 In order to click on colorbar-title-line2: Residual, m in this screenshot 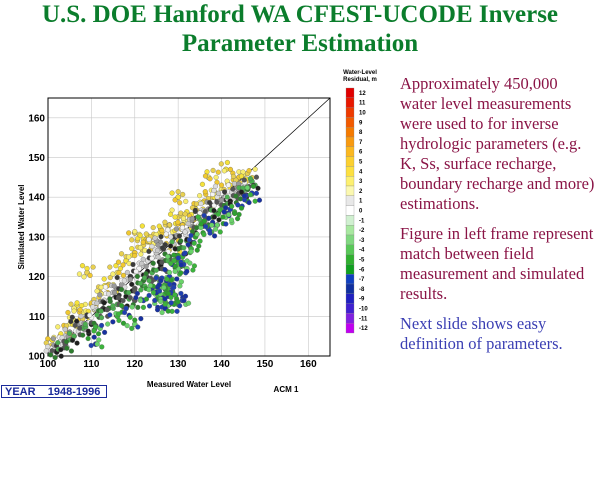, I will do `click(360, 80)`.